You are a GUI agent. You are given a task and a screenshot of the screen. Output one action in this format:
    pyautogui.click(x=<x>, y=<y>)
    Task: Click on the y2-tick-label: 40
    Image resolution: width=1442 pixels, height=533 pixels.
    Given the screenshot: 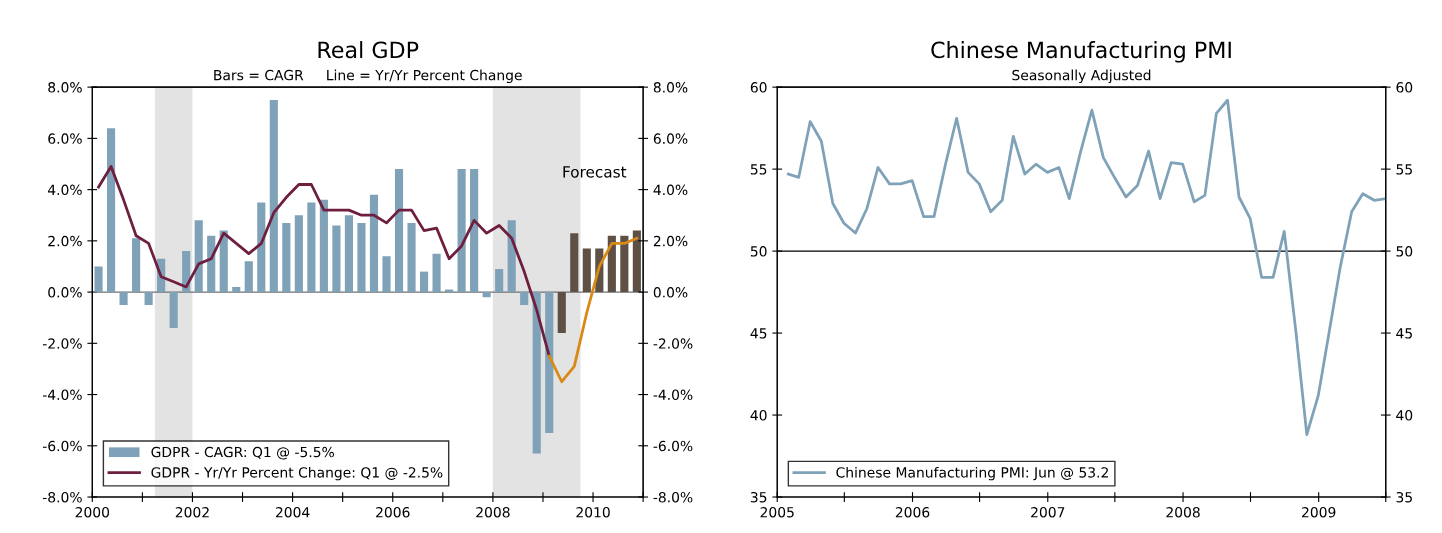 What is the action you would take?
    pyautogui.click(x=1404, y=415)
    